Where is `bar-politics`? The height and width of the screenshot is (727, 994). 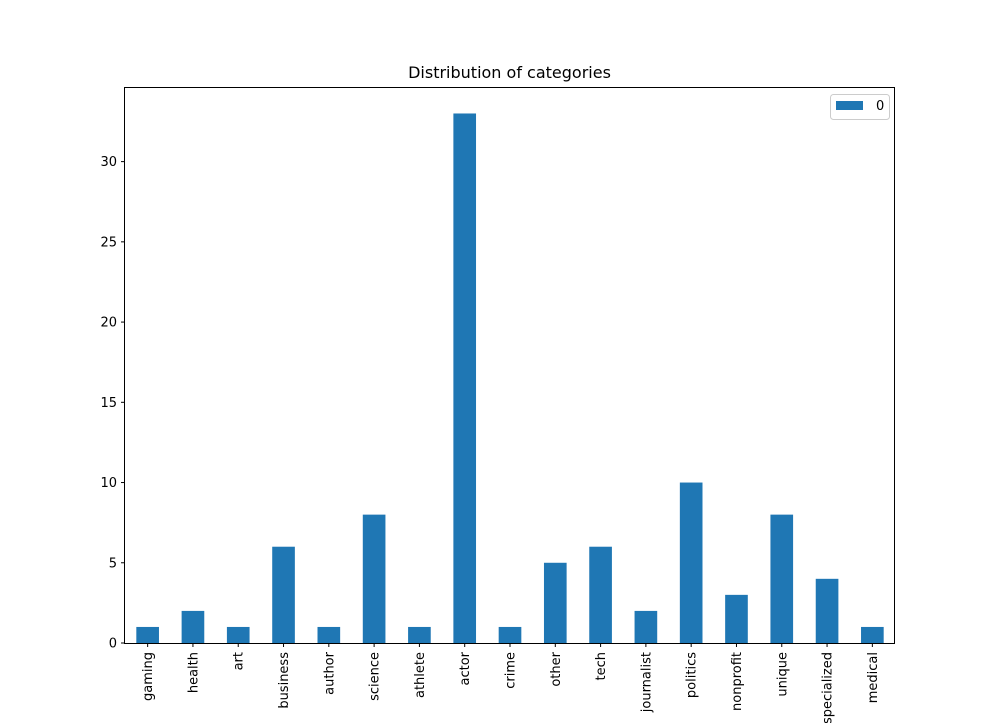 bar-politics is located at coordinates (691, 562).